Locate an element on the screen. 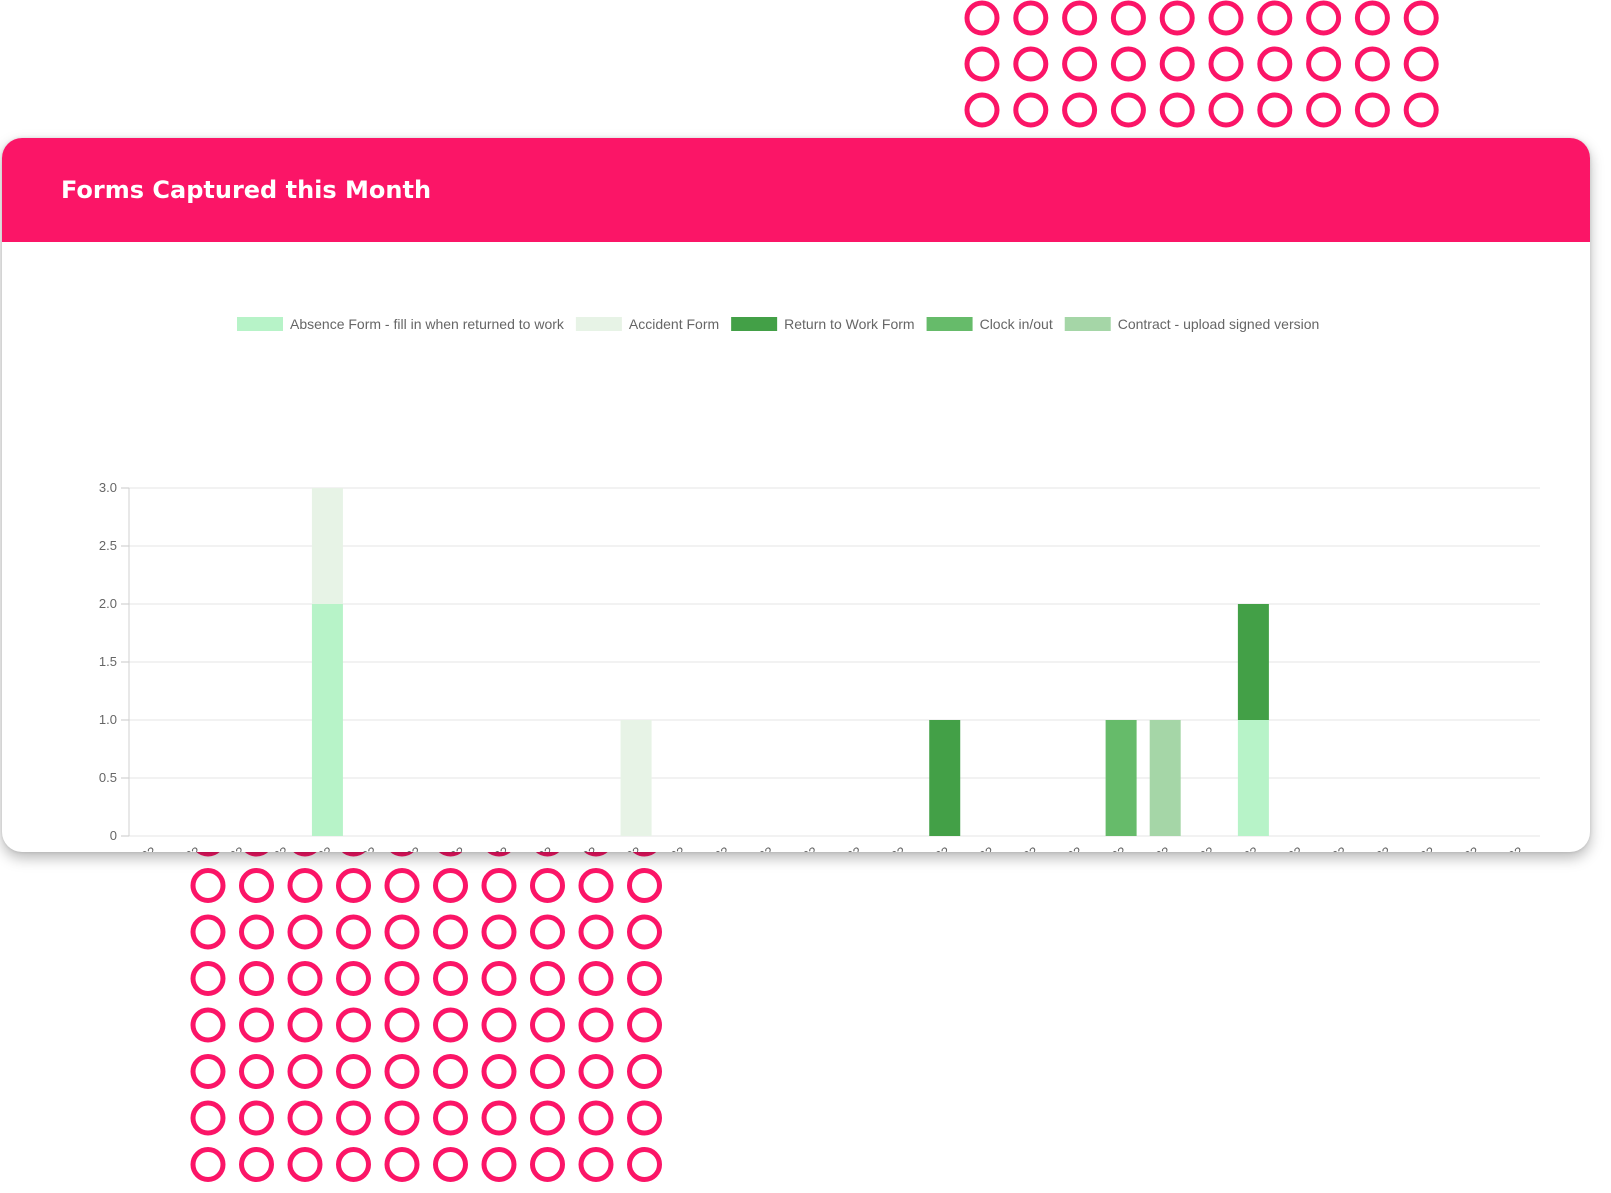  y-tick-label: 1.5 is located at coordinates (108, 661).